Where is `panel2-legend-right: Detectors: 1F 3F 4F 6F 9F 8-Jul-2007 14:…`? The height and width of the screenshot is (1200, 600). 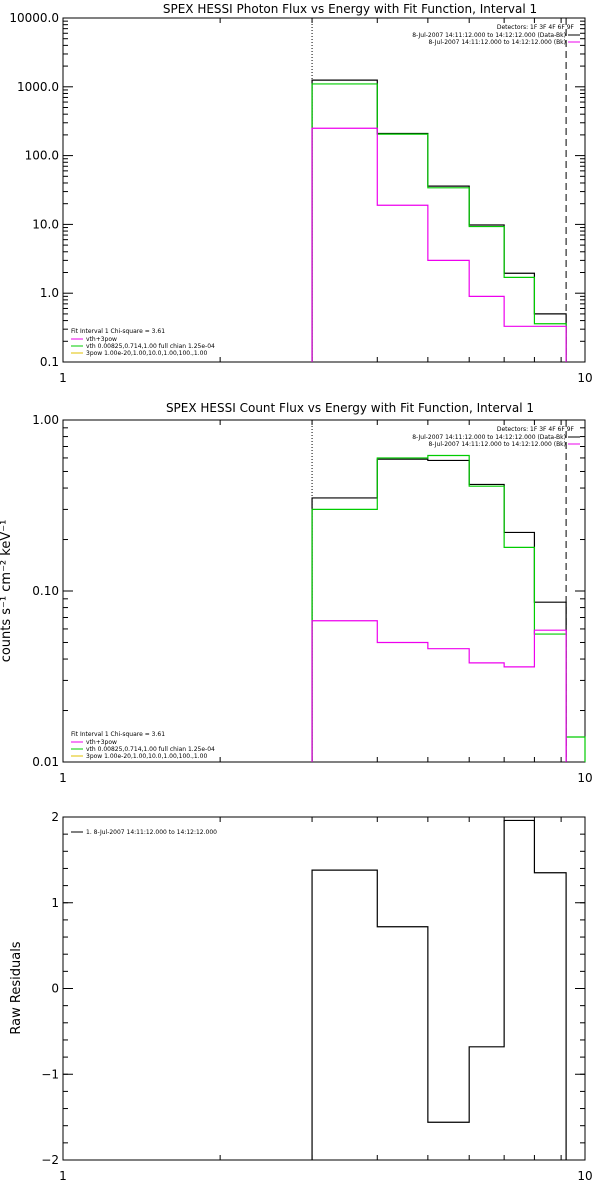
panel2-legend-right: Detectors: 1F 3F 4F 6F 9F 8-Jul-2007 14:… is located at coordinates (496, 437).